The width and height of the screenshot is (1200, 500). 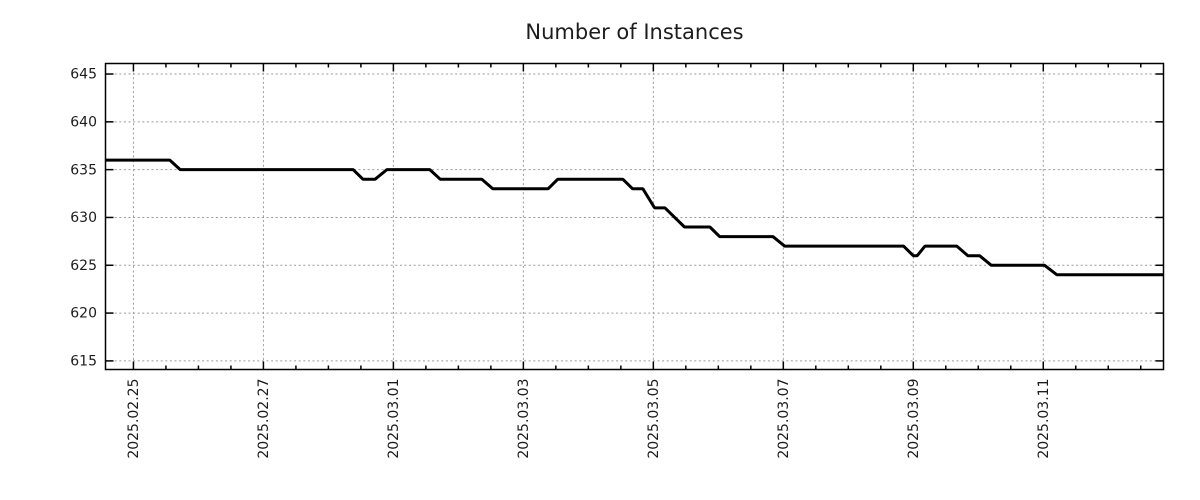 What do you see at coordinates (784, 419) in the screenshot?
I see `x-tick-label: 2025.03.07` at bounding box center [784, 419].